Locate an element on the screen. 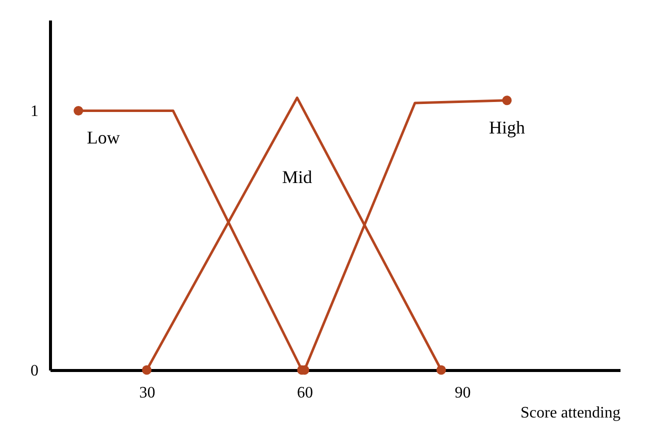 This screenshot has height=427, width=653. x-axis-title: Score attending is located at coordinates (570, 413).